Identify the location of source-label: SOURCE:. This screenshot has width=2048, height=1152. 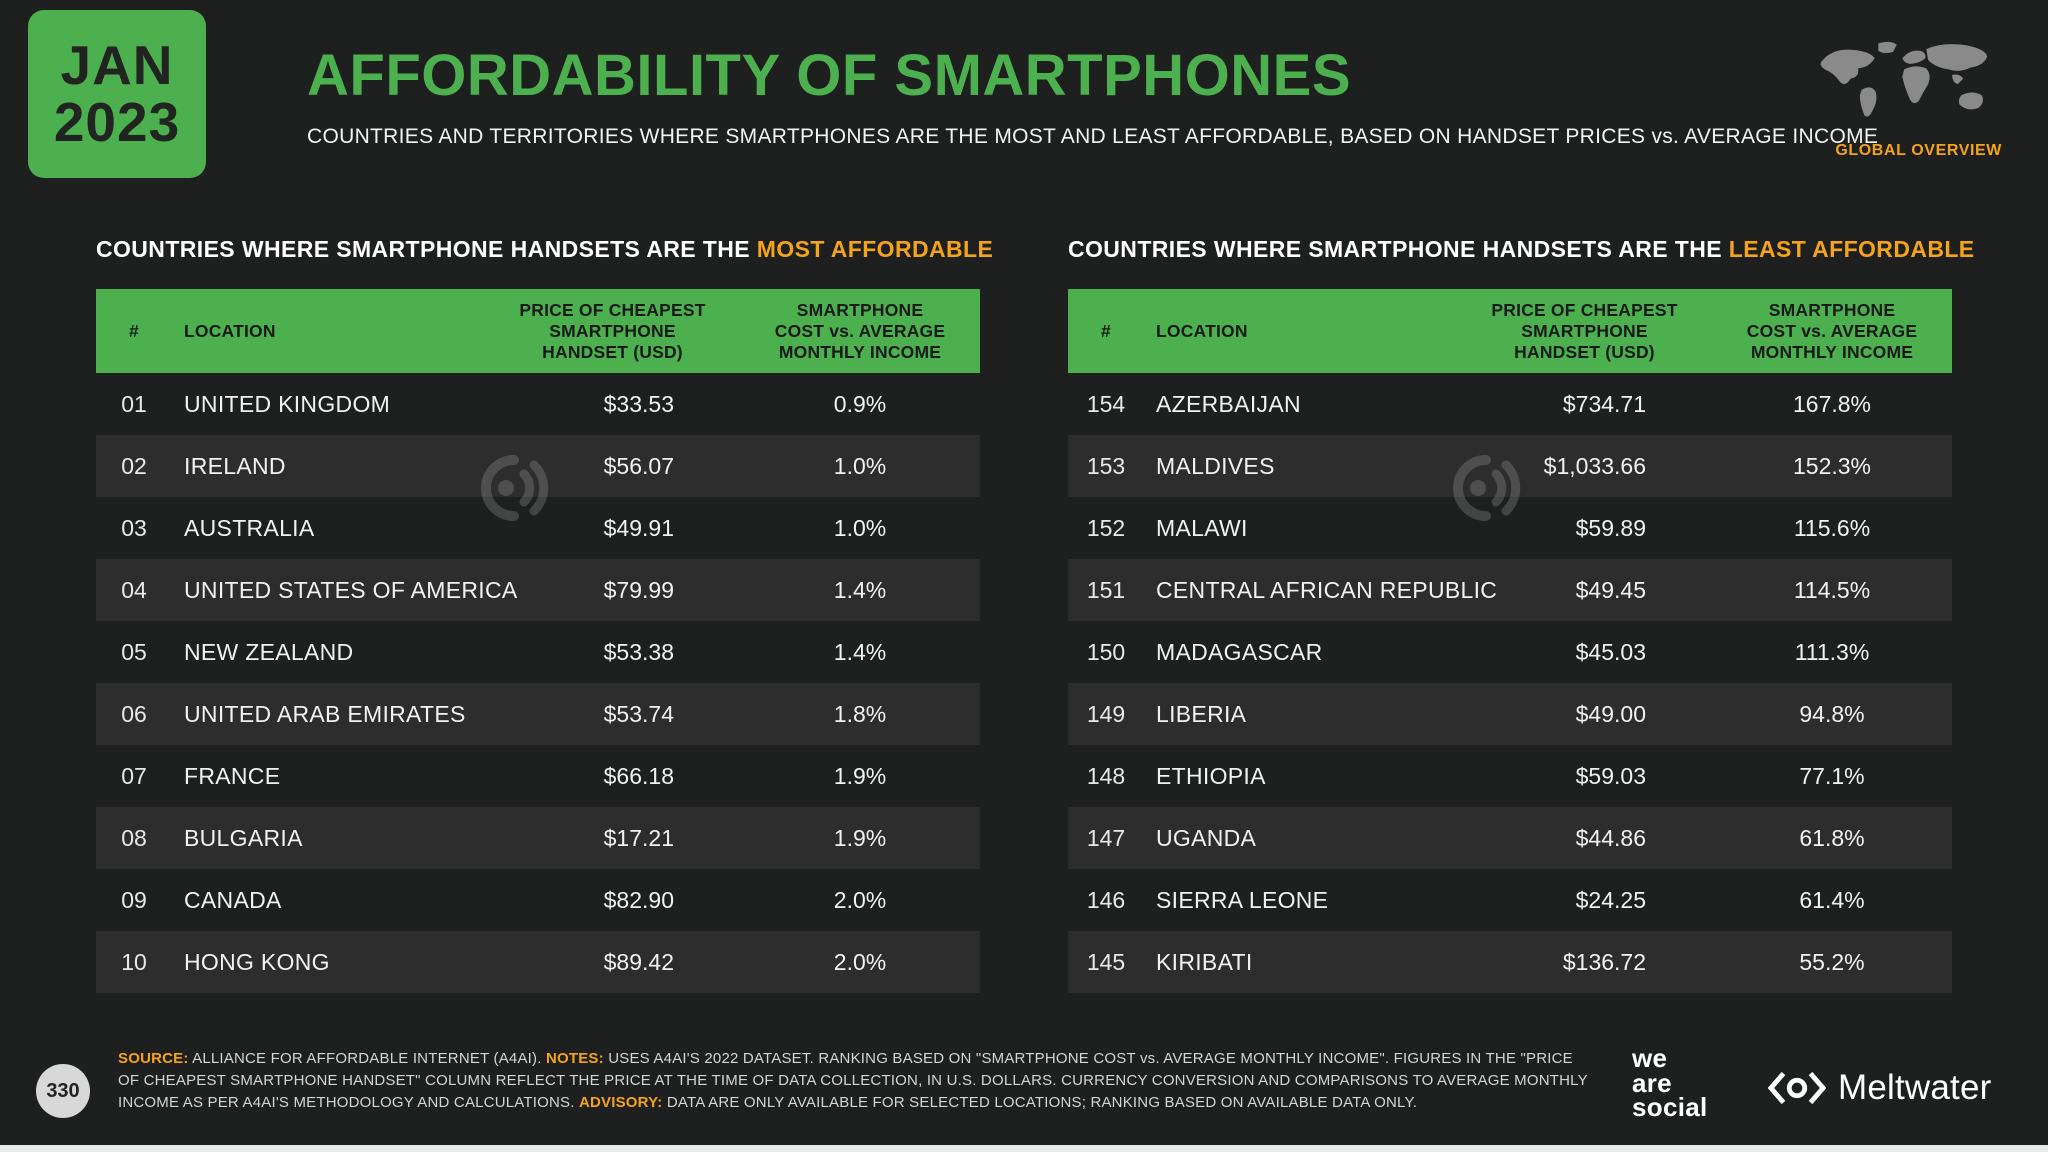
(153, 1058).